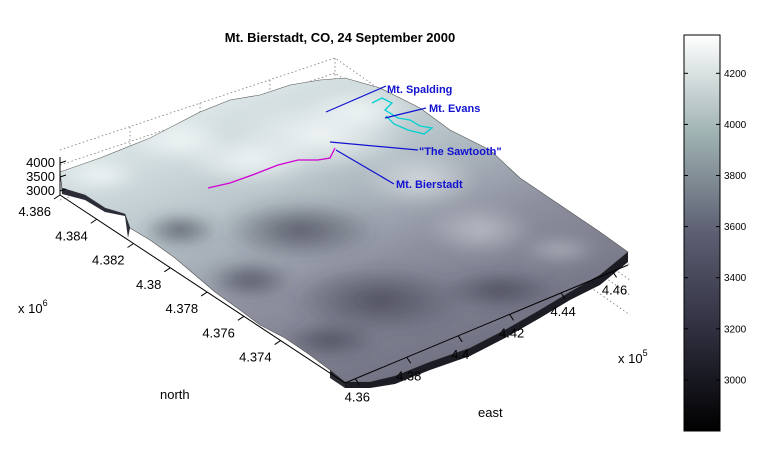 This screenshot has width=764, height=455. I want to click on colorbar-tick-label: 3400, so click(735, 278).